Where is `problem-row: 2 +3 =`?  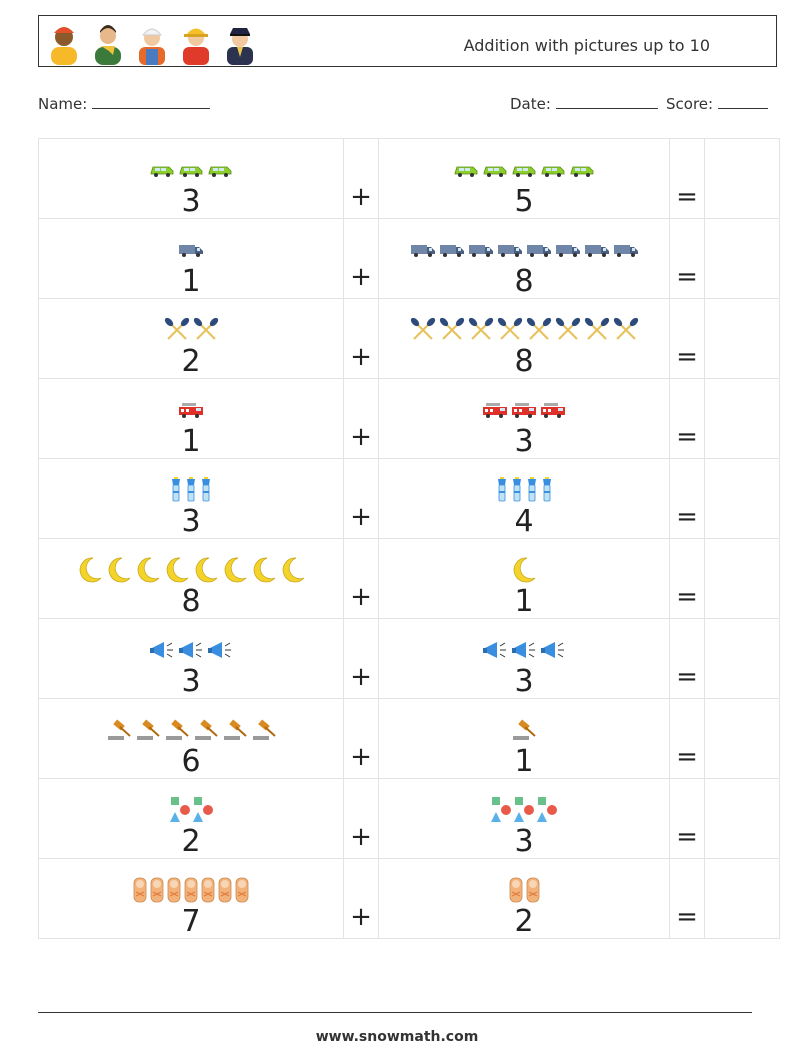 problem-row: 2 +3 = is located at coordinates (409, 818).